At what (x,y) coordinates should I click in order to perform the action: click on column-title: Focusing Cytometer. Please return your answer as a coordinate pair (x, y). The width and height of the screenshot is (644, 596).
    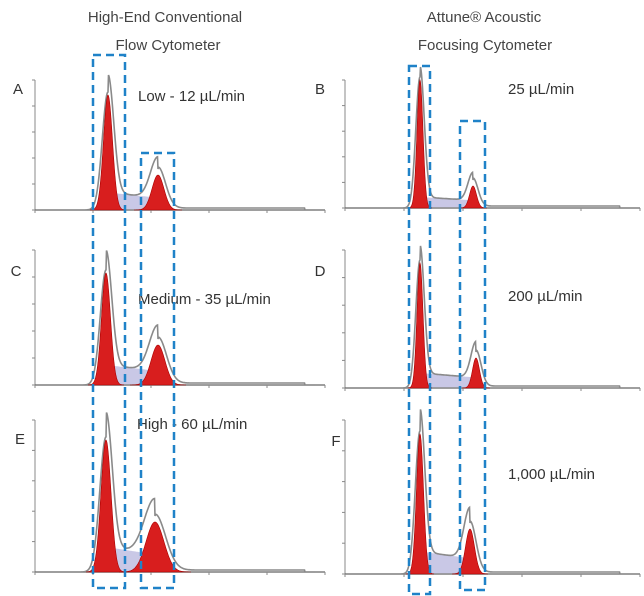
    Looking at the image, I should click on (485, 45).